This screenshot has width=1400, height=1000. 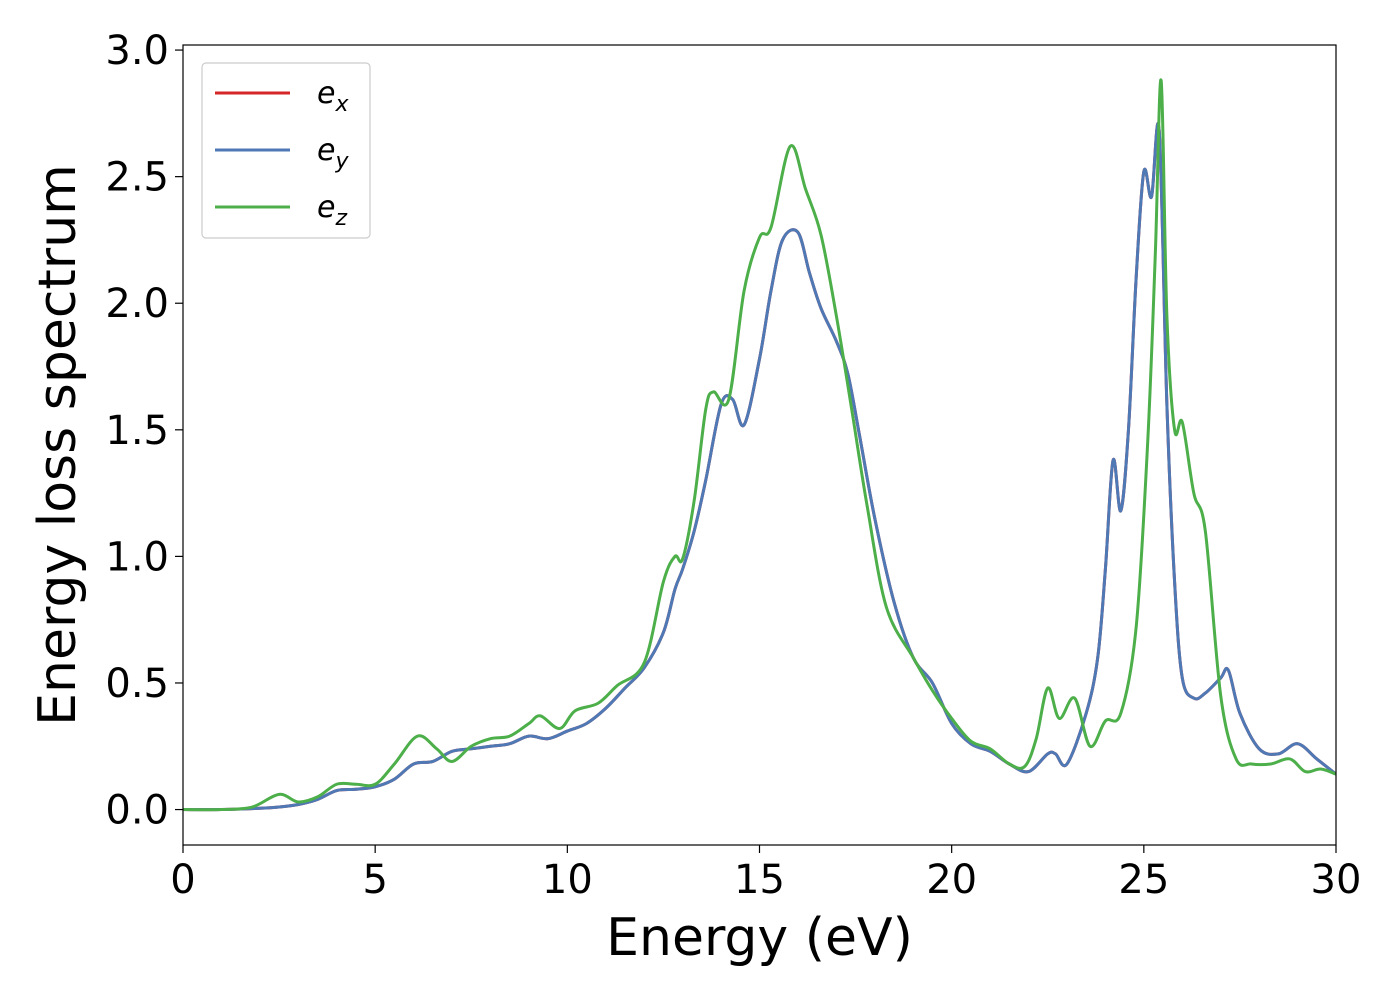 I want to click on y-tick-label: 0.5, so click(x=137, y=684).